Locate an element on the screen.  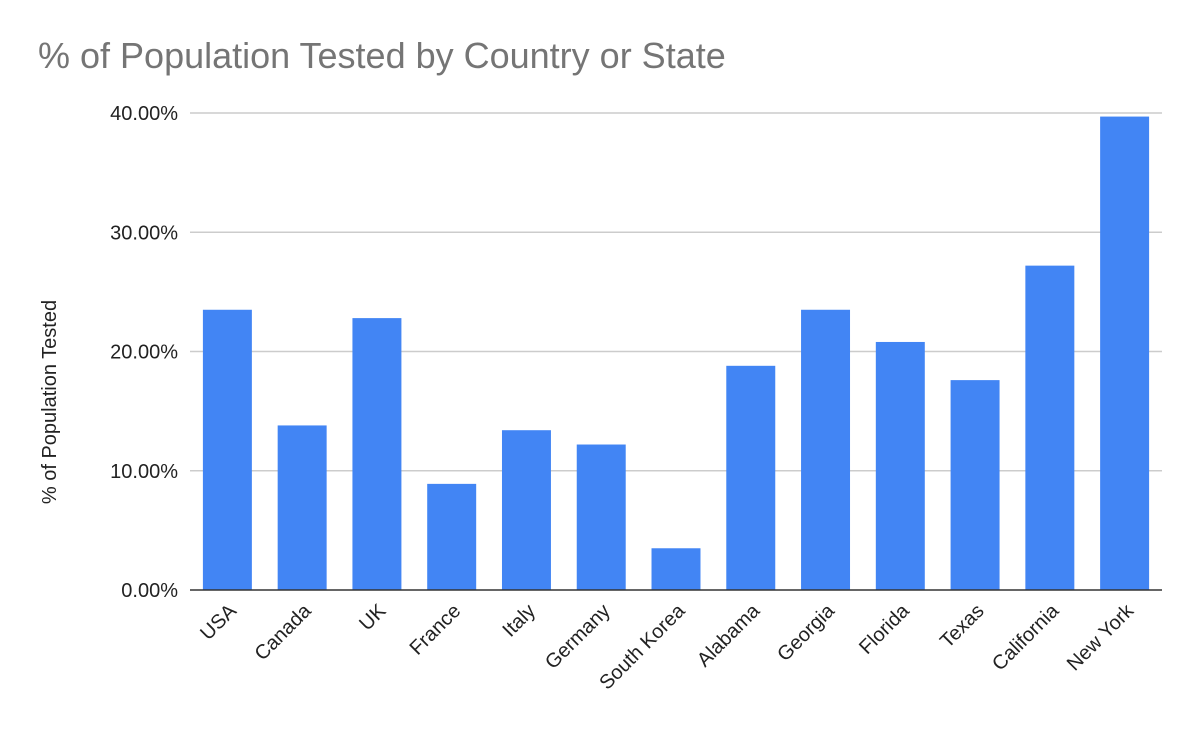
y-tick-label: 0.00% is located at coordinates (149, 591).